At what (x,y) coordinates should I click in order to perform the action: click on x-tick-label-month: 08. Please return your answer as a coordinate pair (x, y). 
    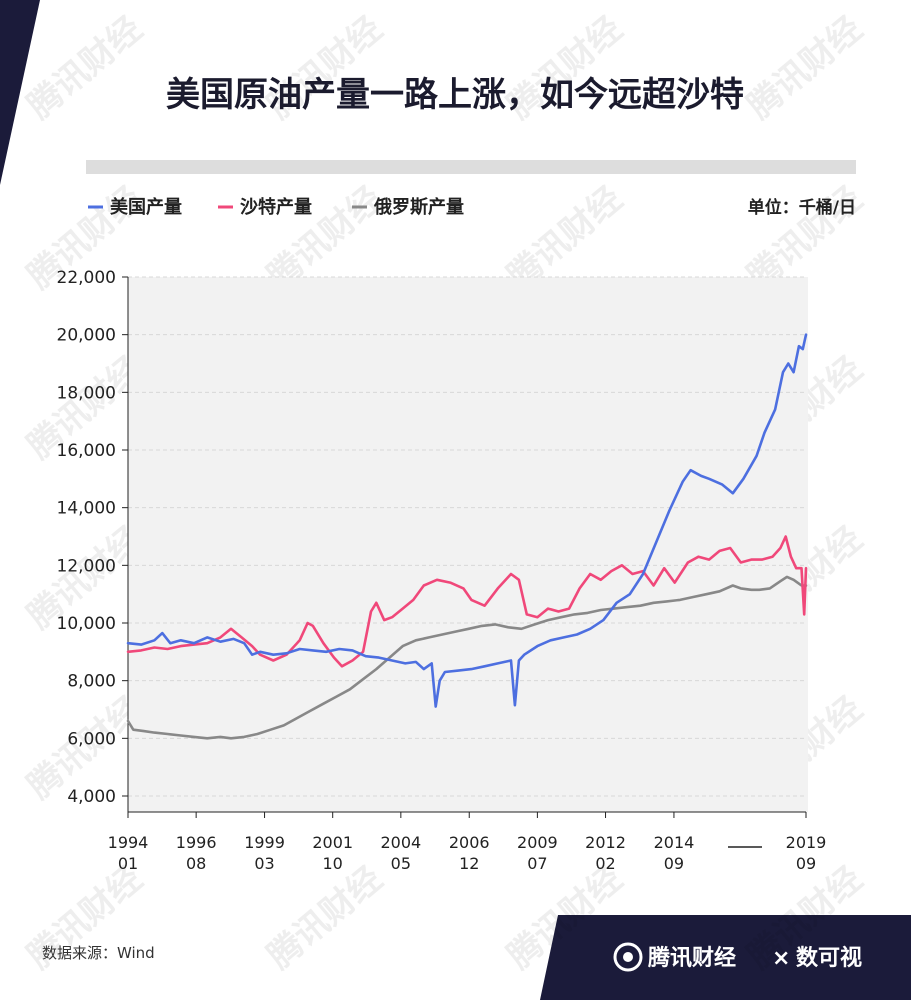
    Looking at the image, I should click on (196, 863).